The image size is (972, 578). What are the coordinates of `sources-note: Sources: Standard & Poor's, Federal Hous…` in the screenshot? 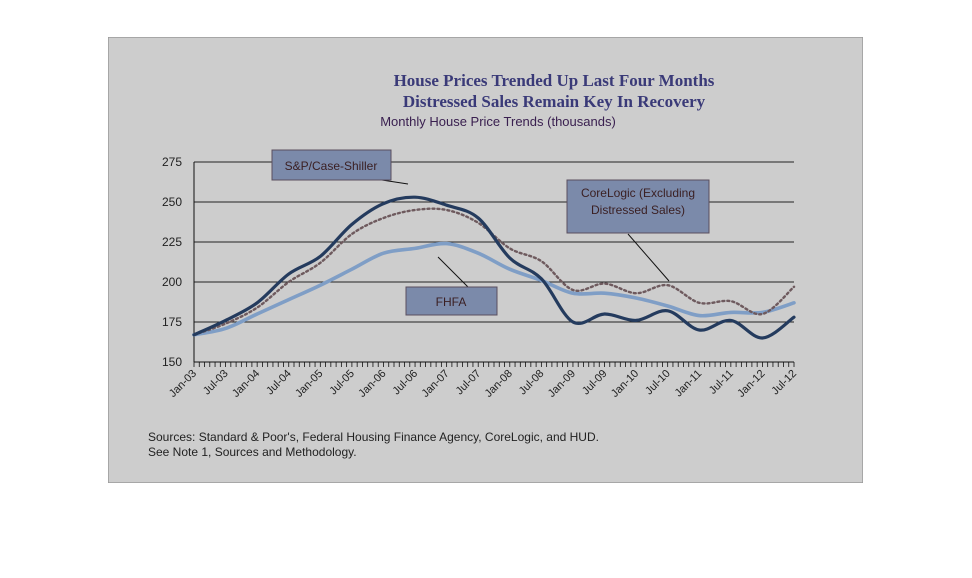 It's located at (373, 437).